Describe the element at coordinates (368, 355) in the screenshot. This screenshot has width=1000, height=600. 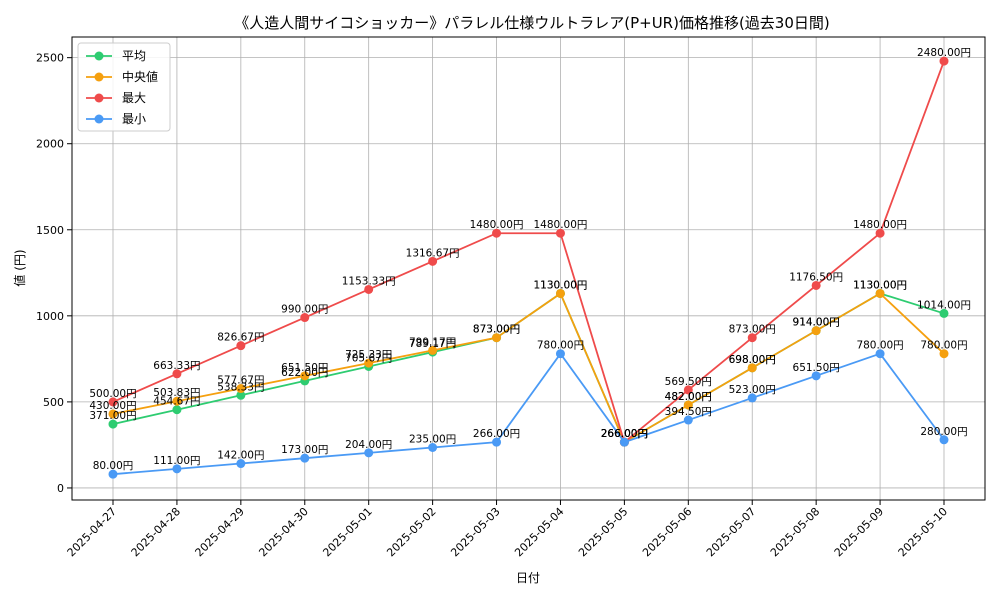
I see `data-label: 725.33円` at that location.